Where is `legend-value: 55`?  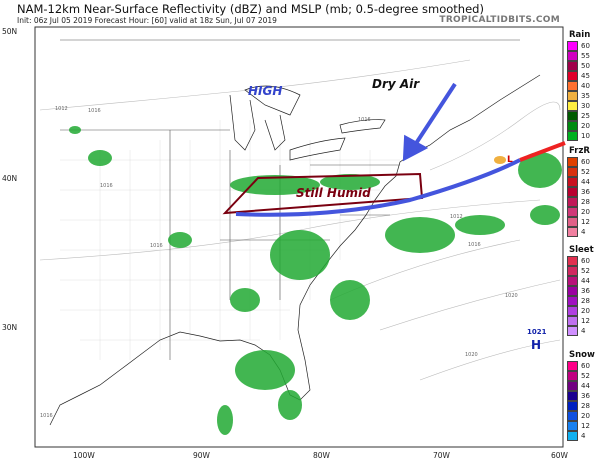 legend-value: 55 is located at coordinates (585, 56).